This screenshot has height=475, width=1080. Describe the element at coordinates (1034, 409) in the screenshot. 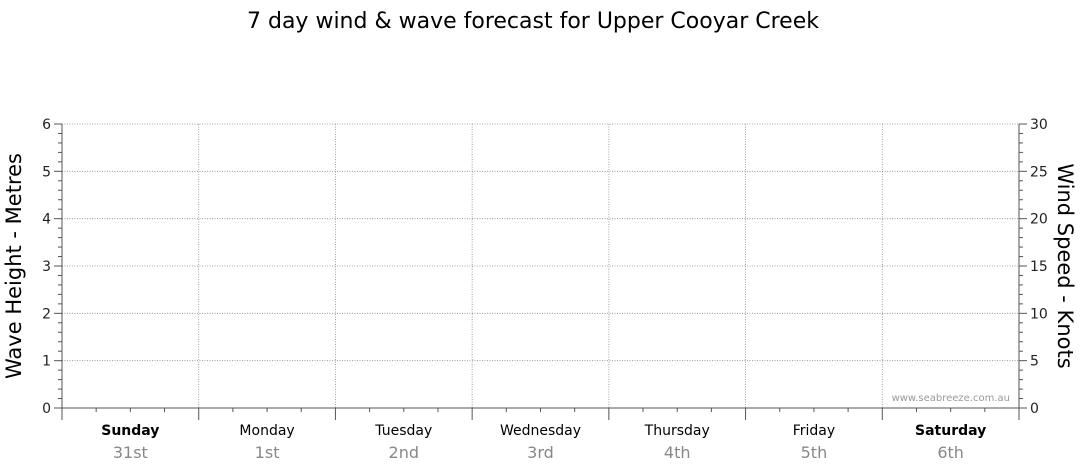

I see `right-tick-label: 0` at that location.